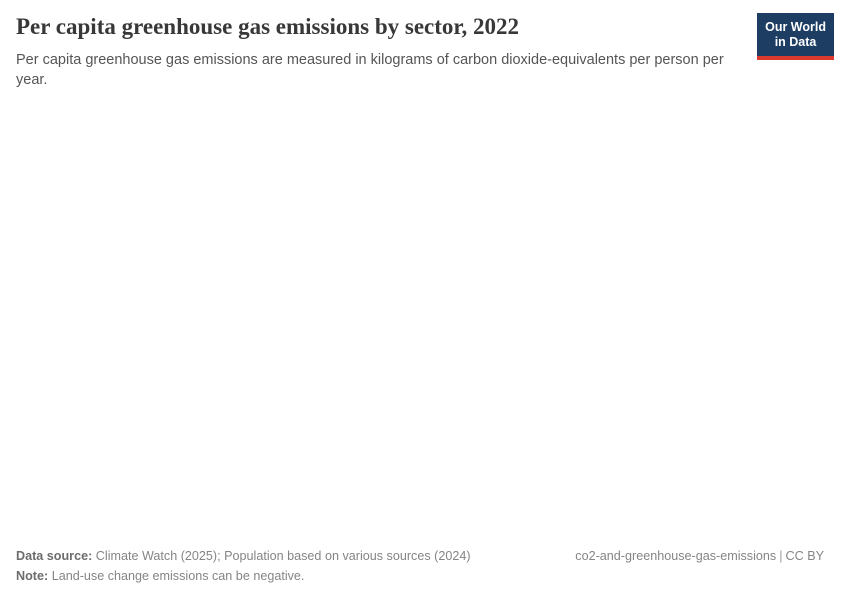 The height and width of the screenshot is (600, 850). What do you see at coordinates (805, 556) in the screenshot?
I see `license-link: CC BY` at bounding box center [805, 556].